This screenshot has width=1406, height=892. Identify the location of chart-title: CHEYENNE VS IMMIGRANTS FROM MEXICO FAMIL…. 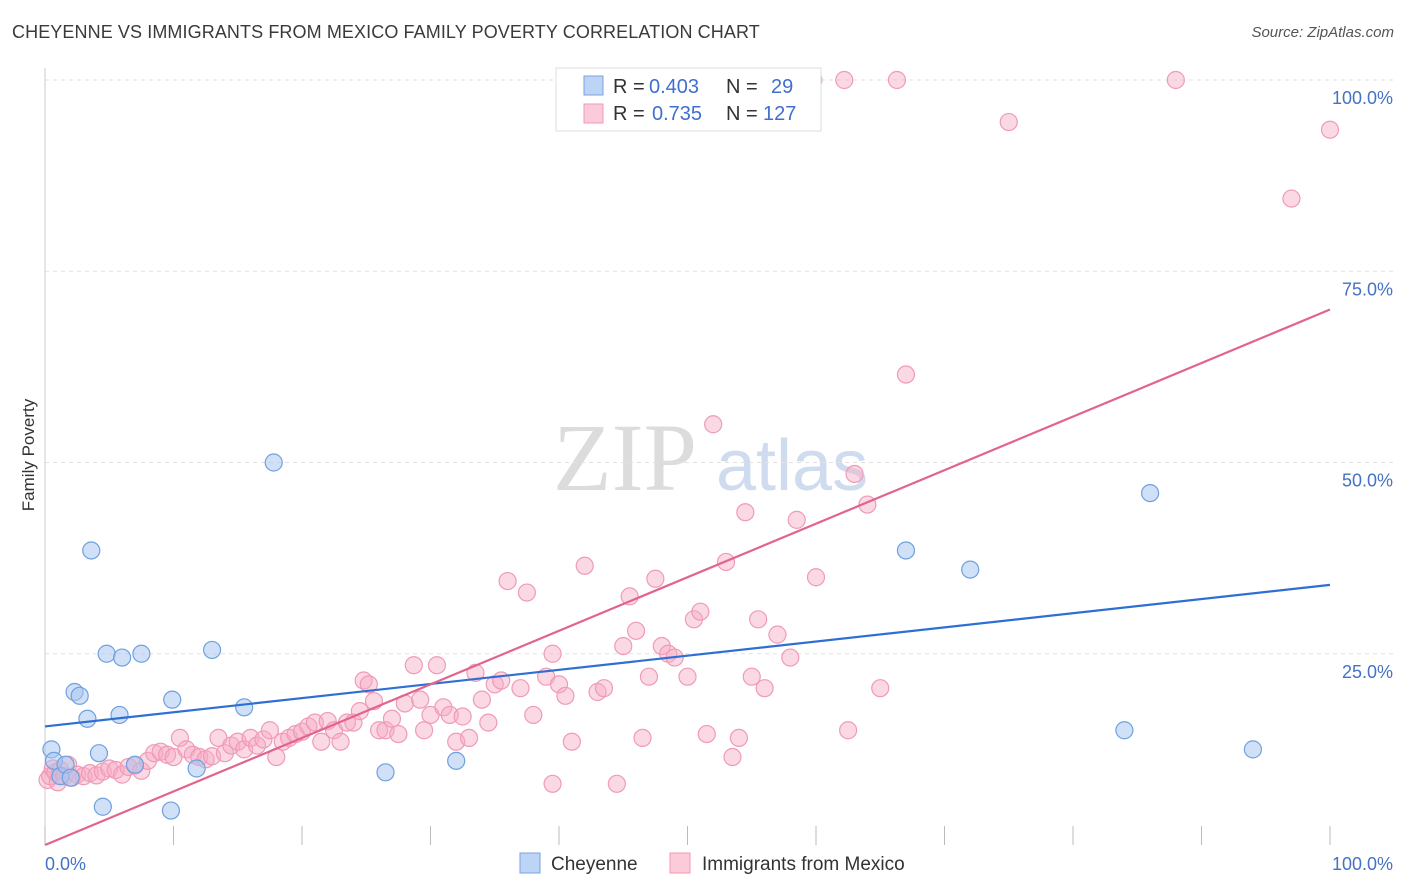
(386, 32).